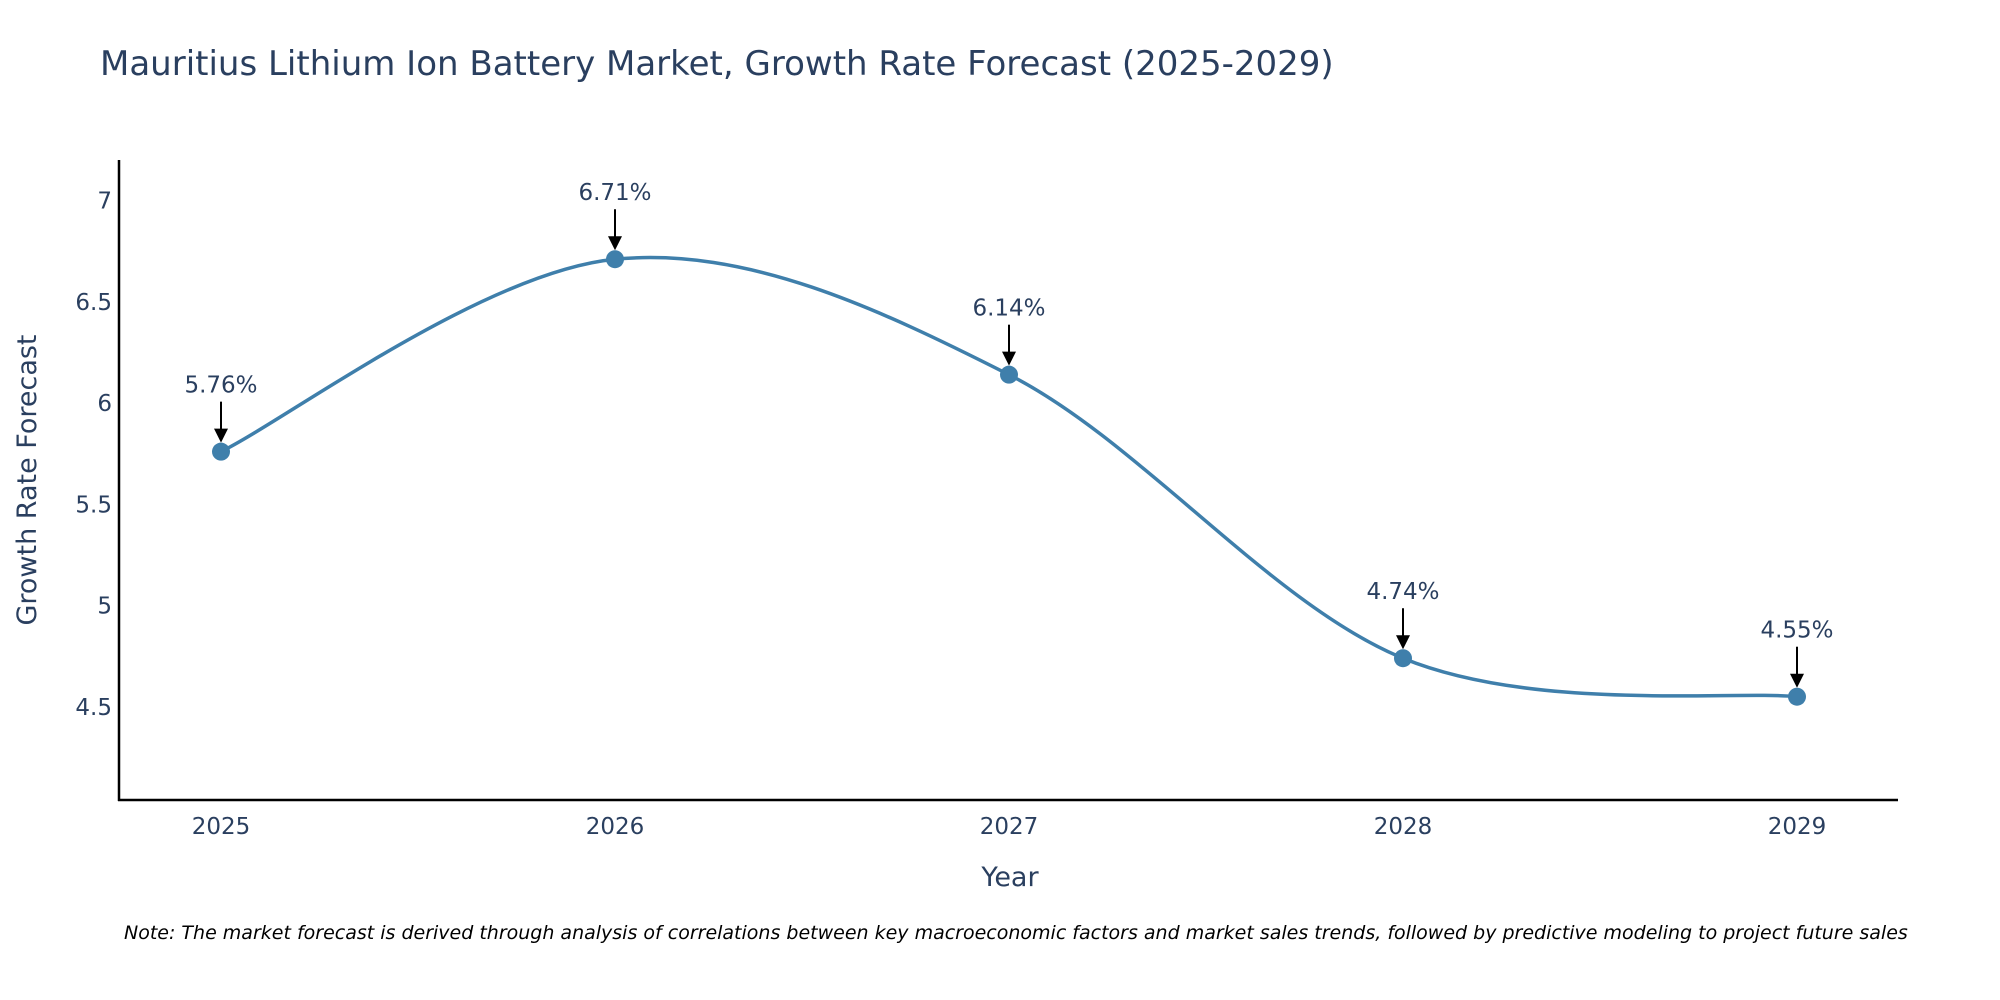  I want to click on x-axis-label: Year, so click(1009, 877).